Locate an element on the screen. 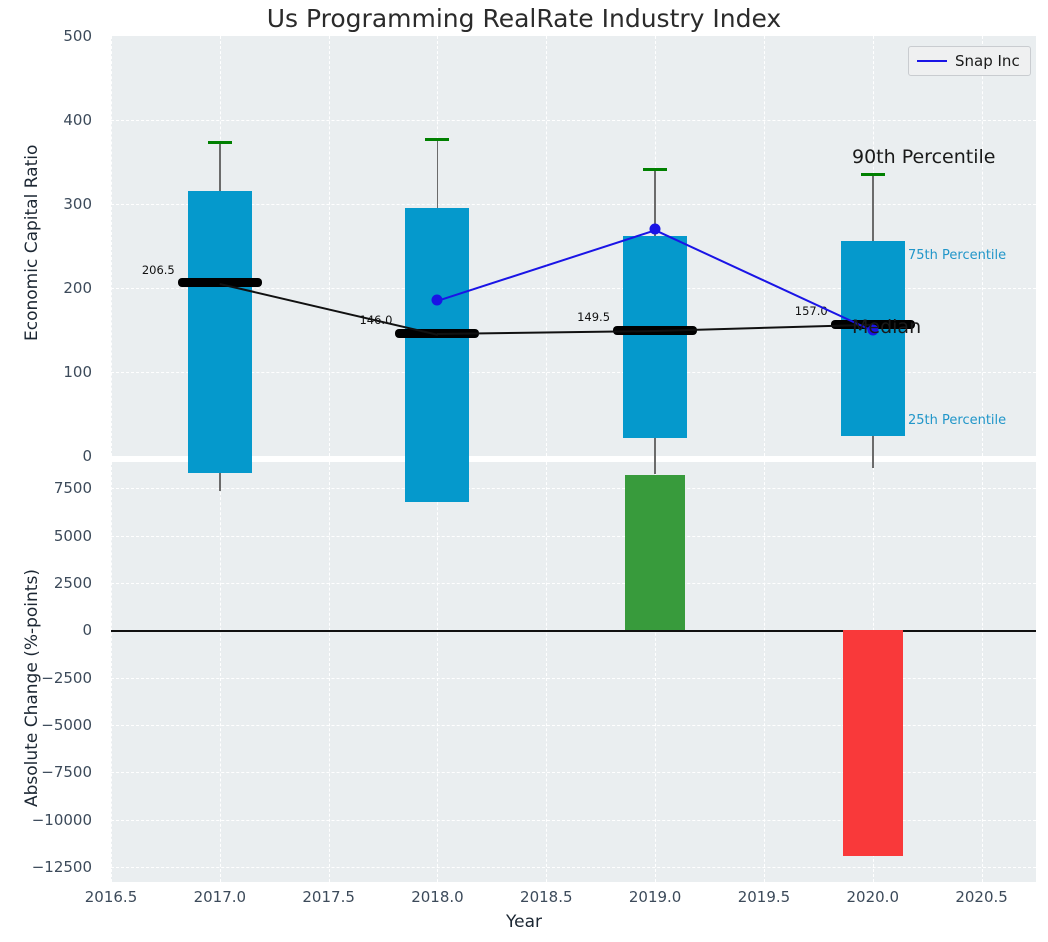 The width and height of the screenshot is (1048, 942). y-tick-label-bottom: −5000 is located at coordinates (66, 724).